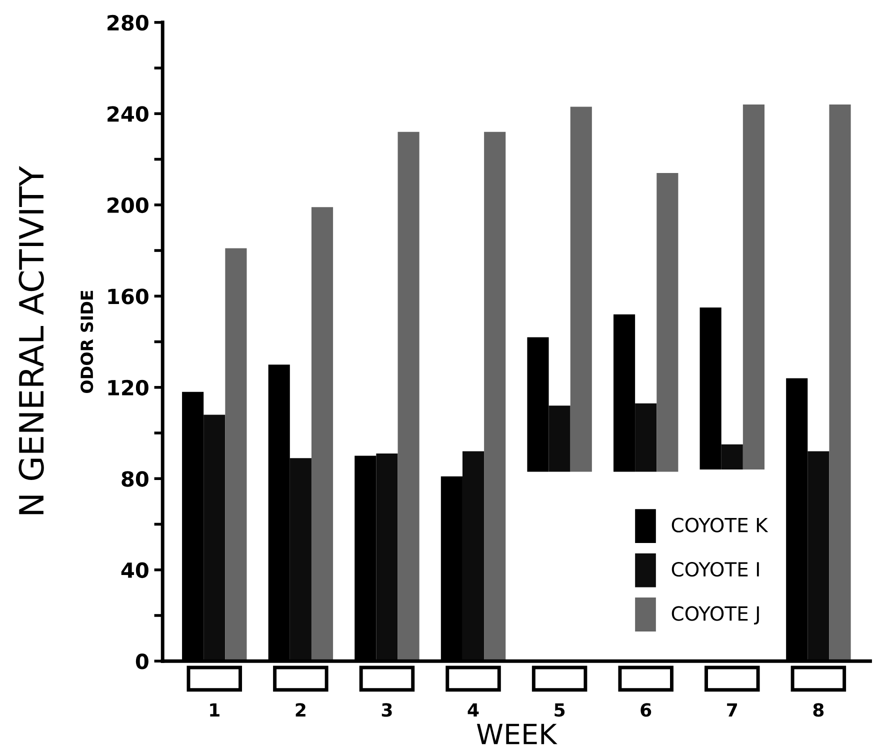  Describe the element at coordinates (646, 710) in the screenshot. I see `x-tick-label: 6` at that location.